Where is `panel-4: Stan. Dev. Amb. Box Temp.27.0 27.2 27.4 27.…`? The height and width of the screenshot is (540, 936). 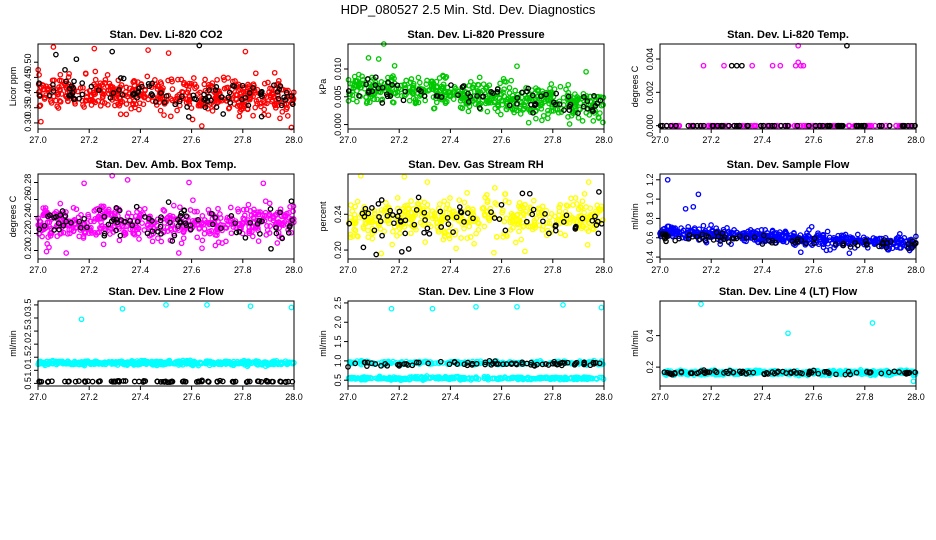
panel-4: Stan. Dev. Amb. Box Temp.27.0 27.2 27.4 27.… is located at coordinates (155, 217).